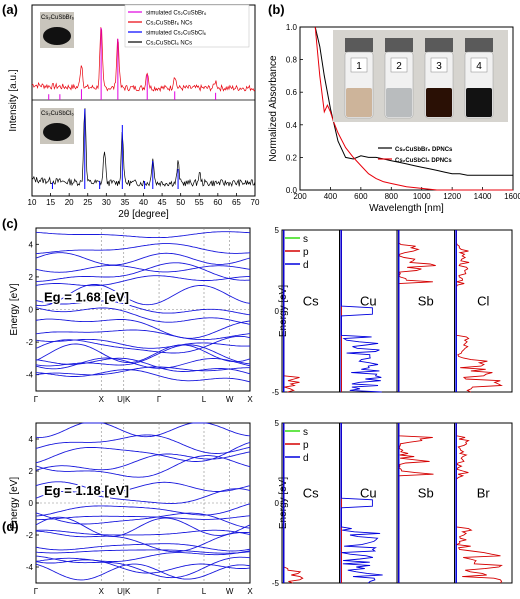 The height and width of the screenshot is (599, 520). What do you see at coordinates (10, 9) in the screenshot?
I see `panel-label: (a)` at bounding box center [10, 9].